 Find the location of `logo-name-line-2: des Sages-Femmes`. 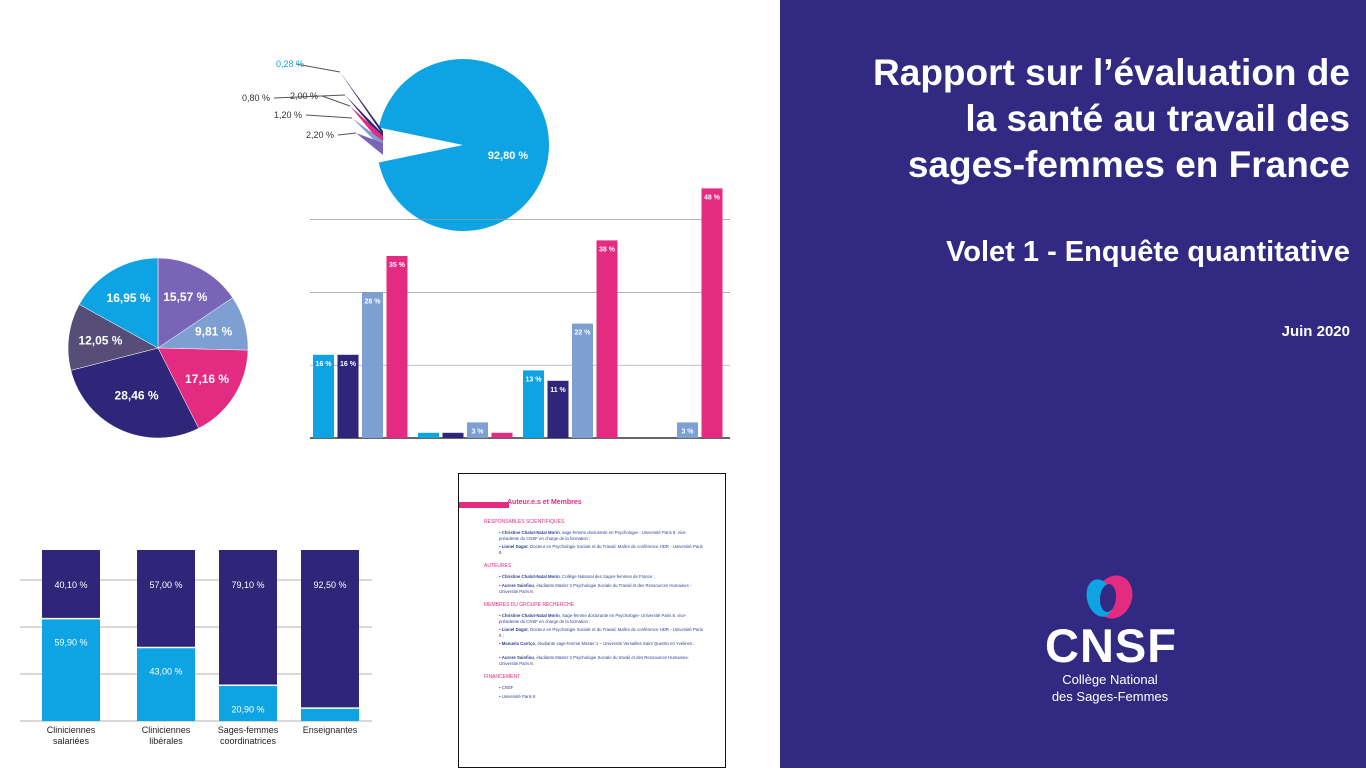

logo-name-line-2: des Sages-Femmes is located at coordinates (1110, 696).